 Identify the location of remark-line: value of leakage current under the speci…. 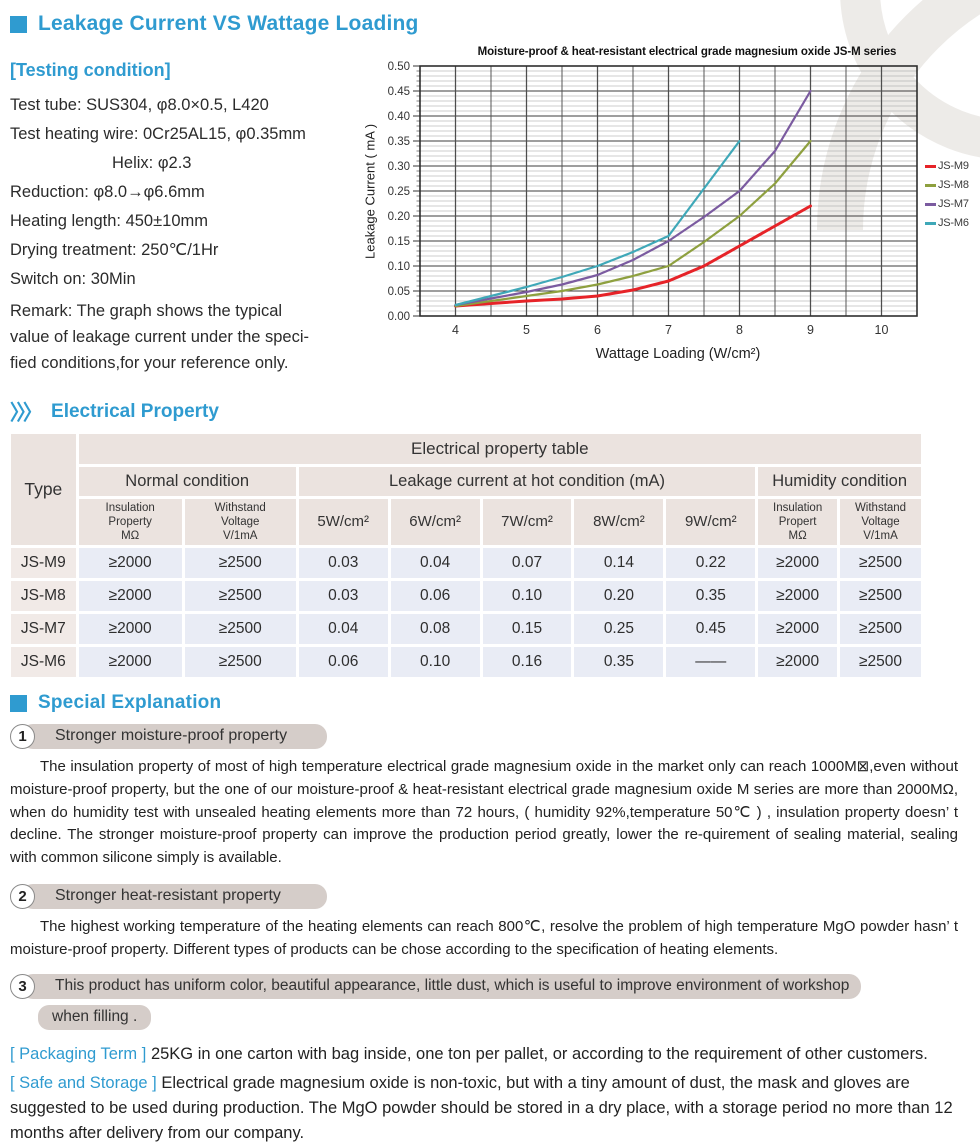
(160, 337).